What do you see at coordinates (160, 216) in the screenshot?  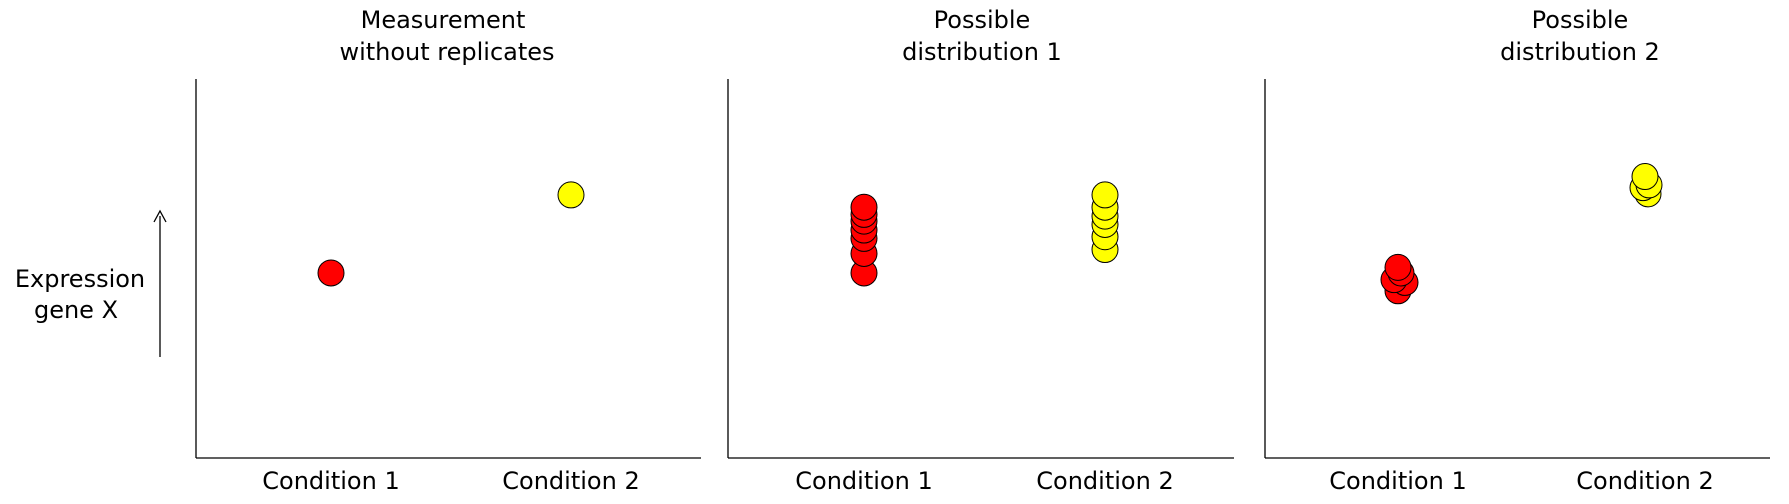 I see `y-axis-arrow-head-icon` at bounding box center [160, 216].